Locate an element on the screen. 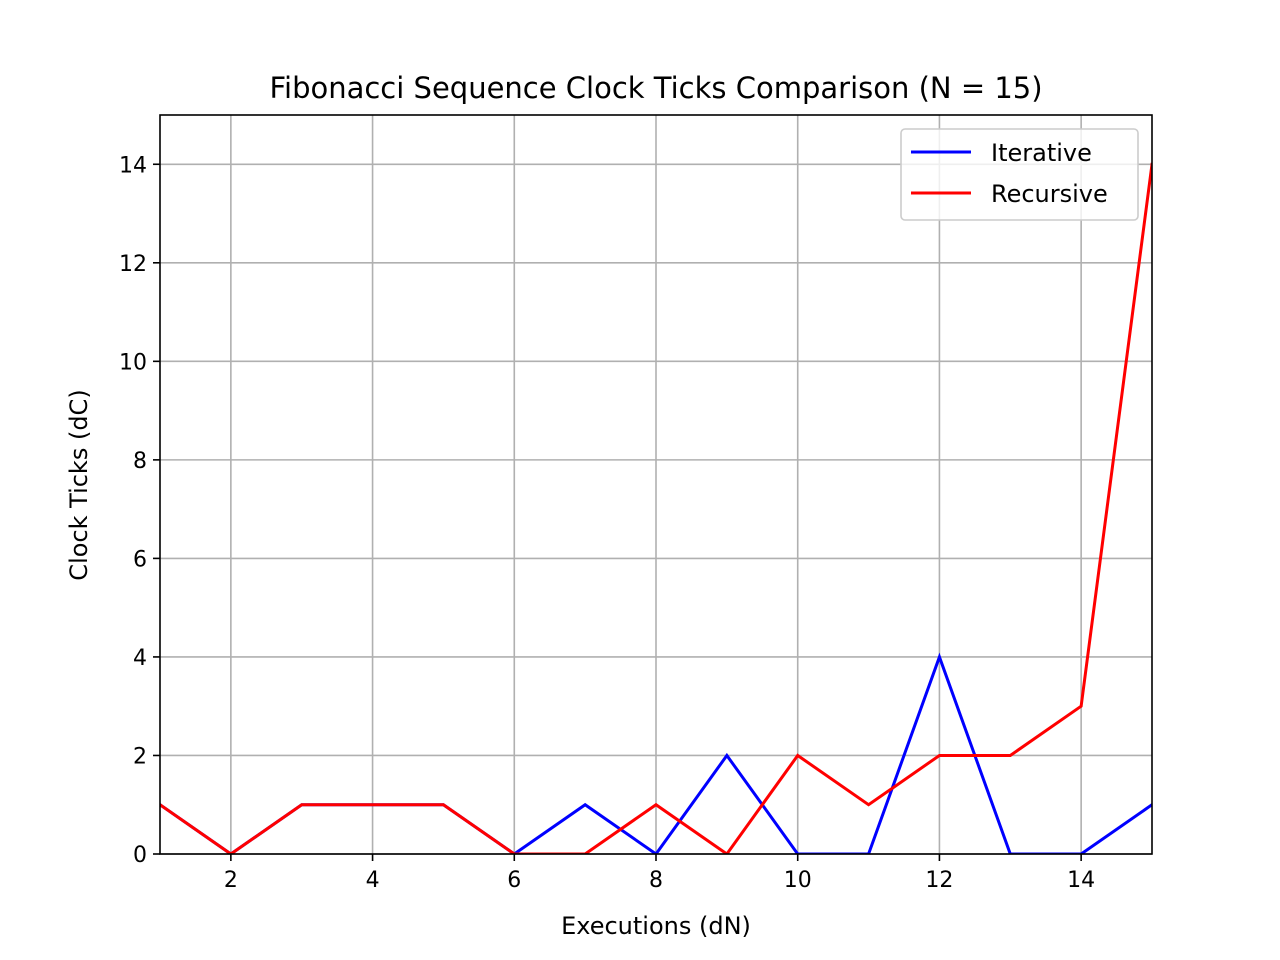 The image size is (1280, 960). y-tick-label: 14 is located at coordinates (133, 165).